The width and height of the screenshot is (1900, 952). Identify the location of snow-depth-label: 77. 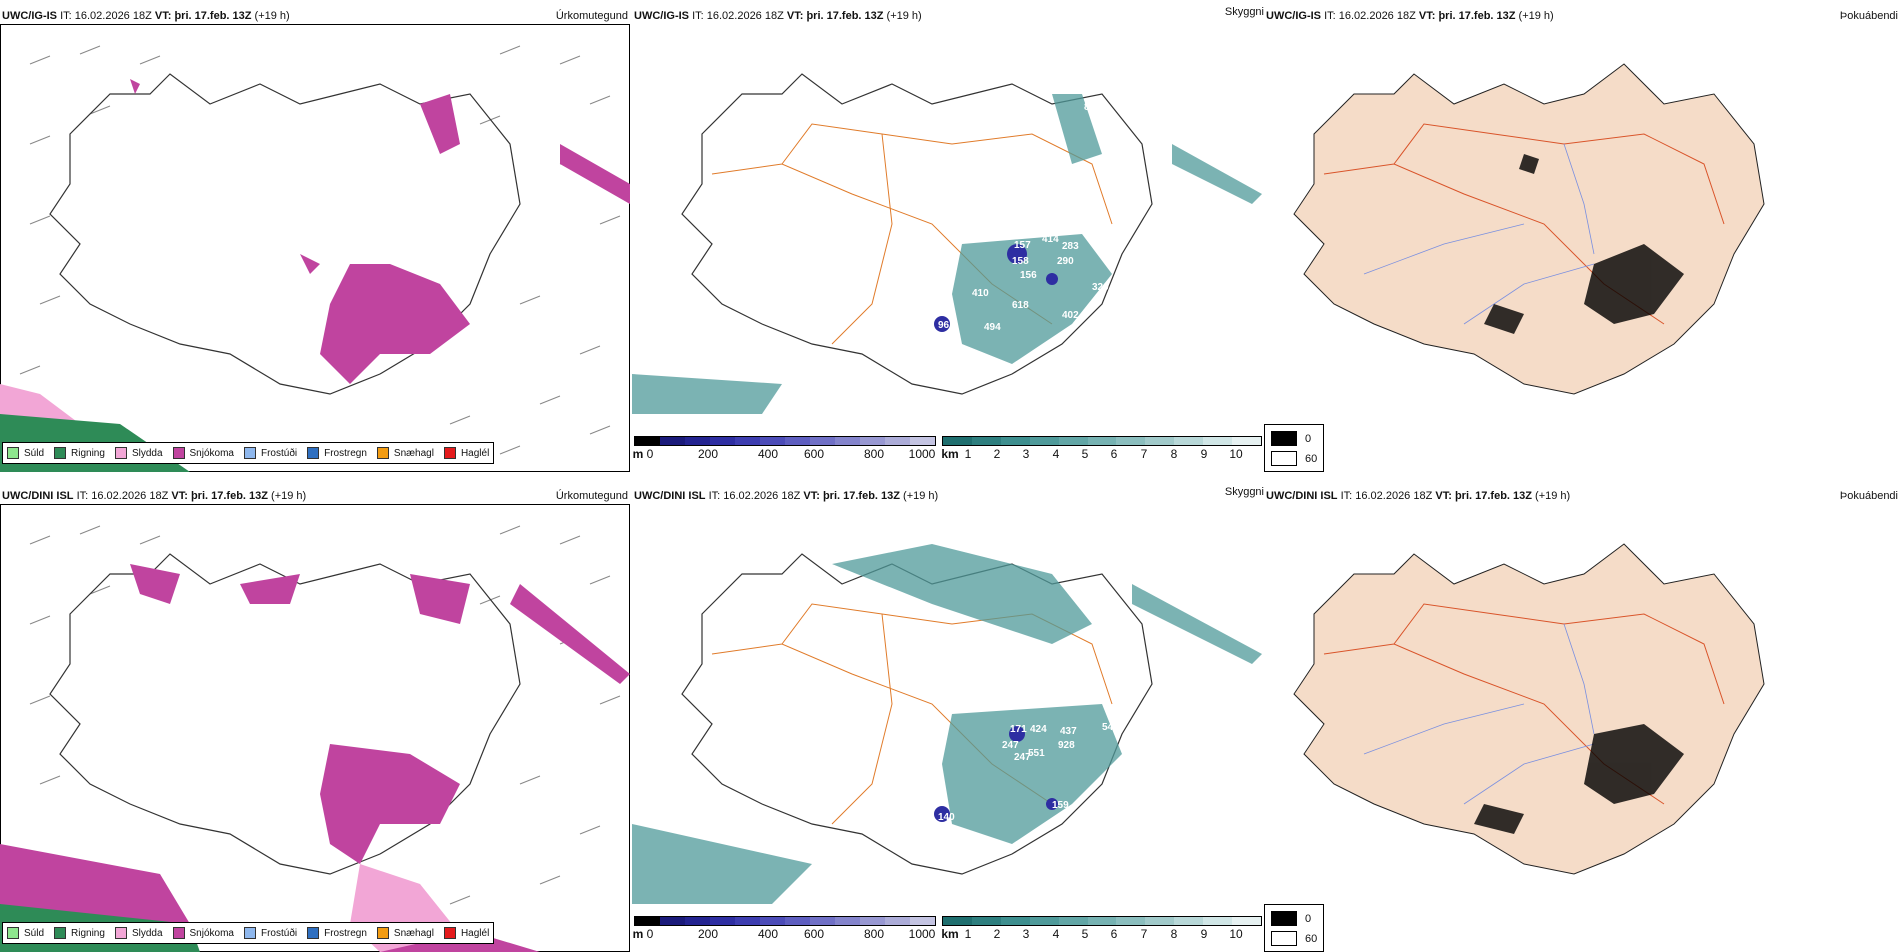
(944, 355).